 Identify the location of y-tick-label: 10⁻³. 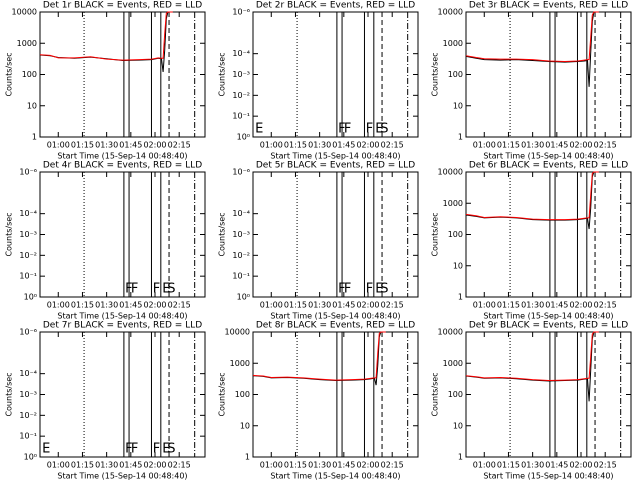
(28, 234).